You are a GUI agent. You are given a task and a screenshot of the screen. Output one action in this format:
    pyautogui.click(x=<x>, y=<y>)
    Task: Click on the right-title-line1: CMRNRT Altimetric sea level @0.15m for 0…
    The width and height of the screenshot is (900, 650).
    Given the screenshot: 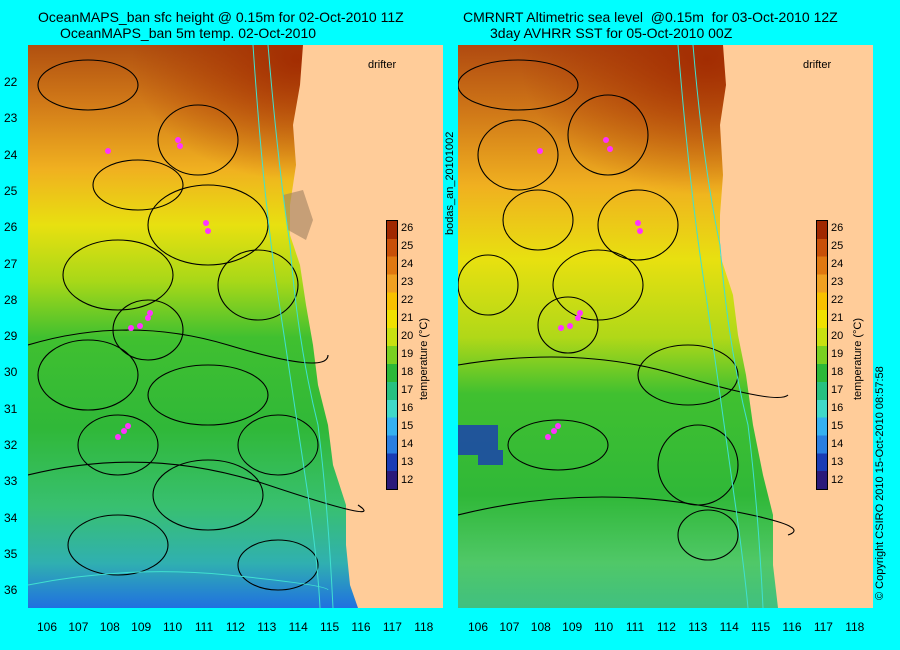 What is the action you would take?
    pyautogui.click(x=650, y=17)
    